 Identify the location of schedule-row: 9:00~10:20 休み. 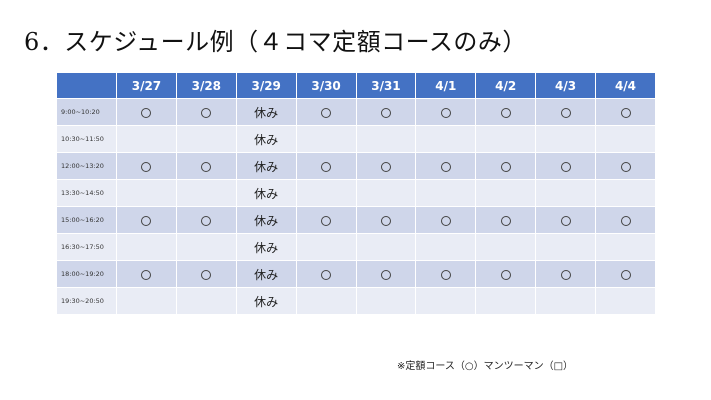
(356, 112).